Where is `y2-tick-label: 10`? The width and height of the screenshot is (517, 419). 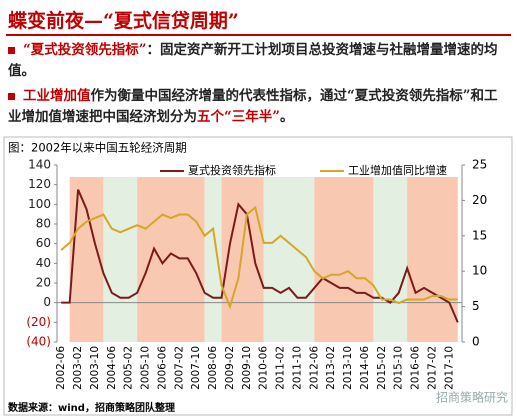
y2-tick-label: 10 is located at coordinates (479, 271).